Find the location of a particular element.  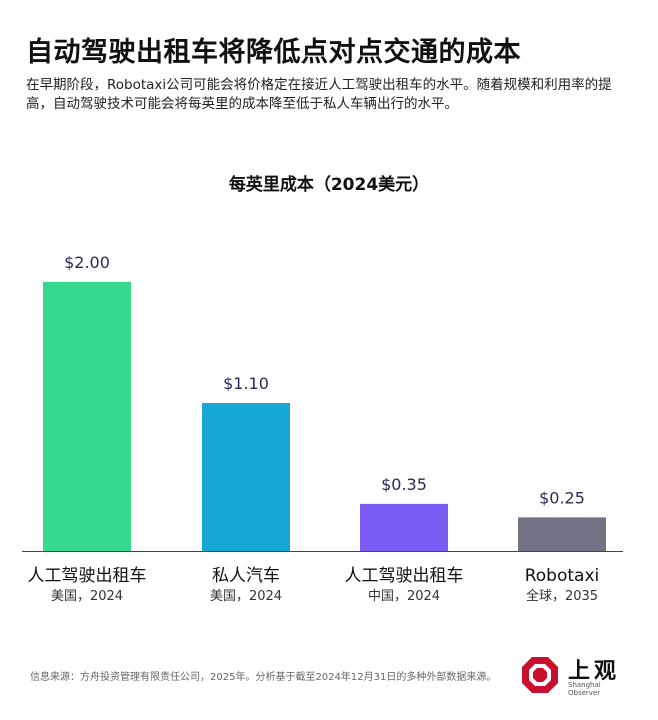

value-label-2: $1.10 is located at coordinates (246, 383).